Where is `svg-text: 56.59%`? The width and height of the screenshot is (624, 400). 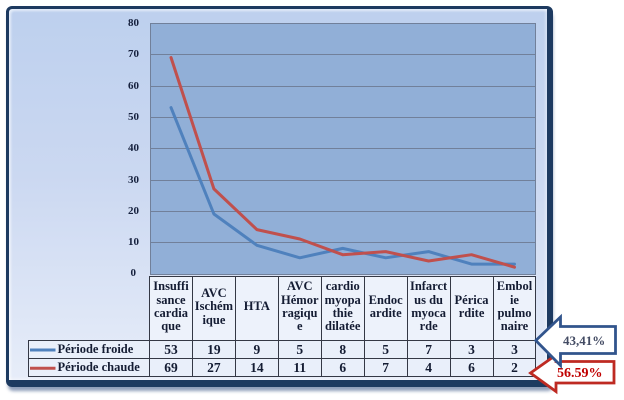
svg-text: 56.59% is located at coordinates (580, 373).